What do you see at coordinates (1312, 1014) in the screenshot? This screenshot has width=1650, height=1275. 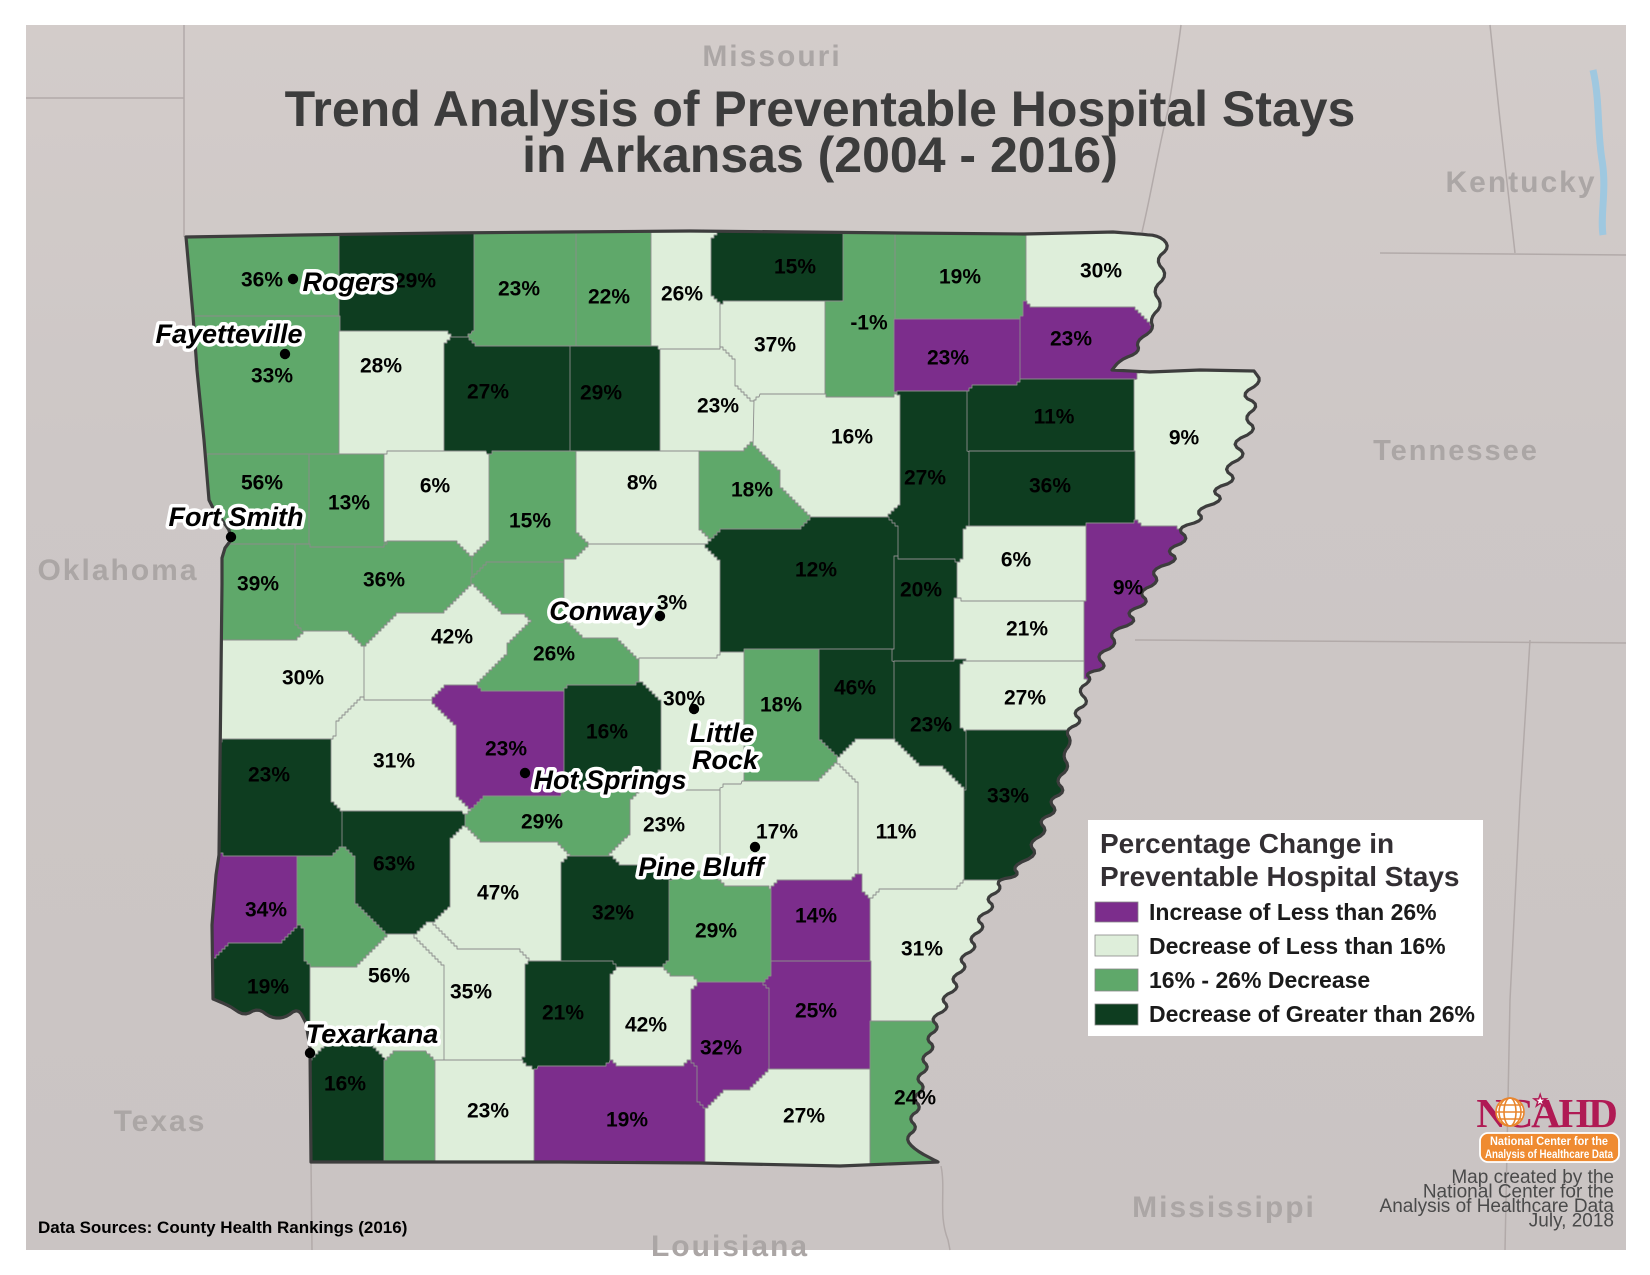 I see `svg-text: Decrease of Greater than 26%` at bounding box center [1312, 1014].